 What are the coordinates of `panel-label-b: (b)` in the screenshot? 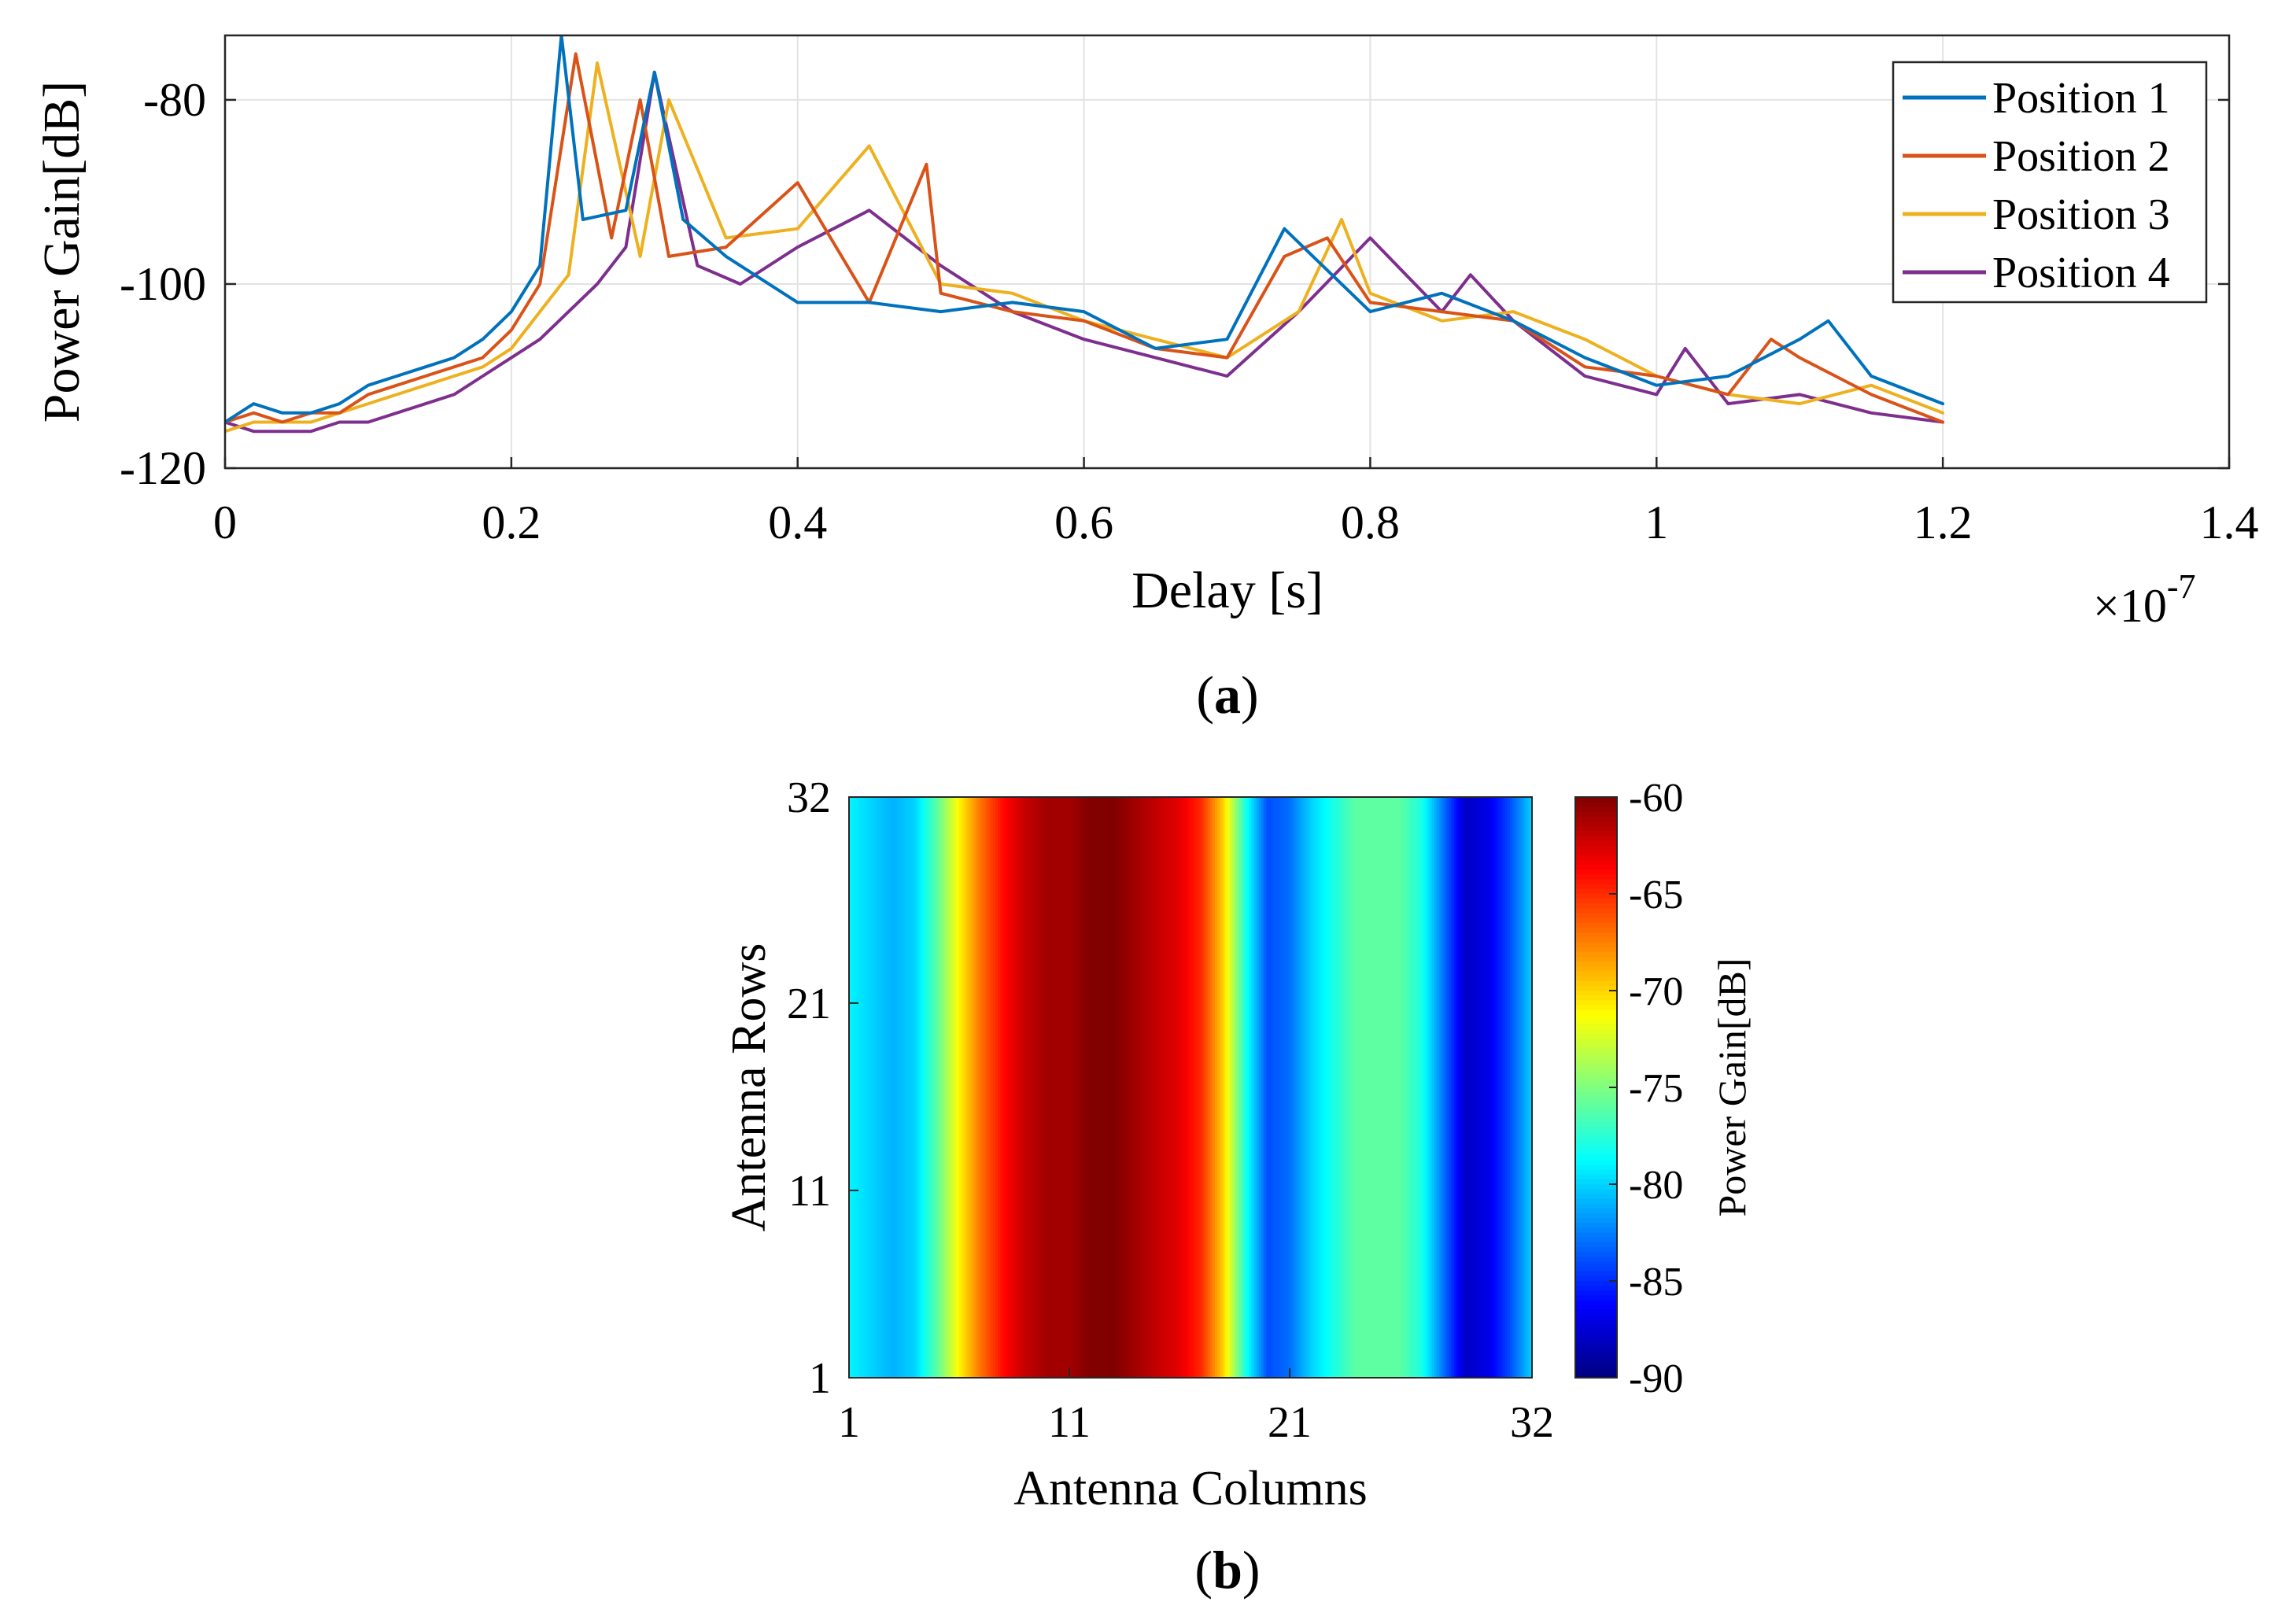 It's located at (1227, 1570).